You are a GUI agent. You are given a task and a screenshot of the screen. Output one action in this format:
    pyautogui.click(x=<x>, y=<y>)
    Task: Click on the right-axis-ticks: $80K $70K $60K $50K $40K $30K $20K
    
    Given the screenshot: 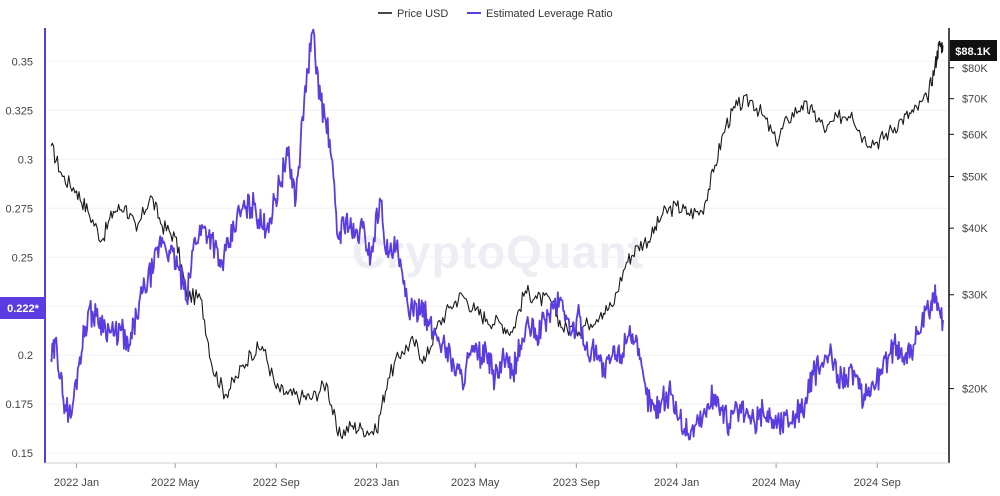 What is the action you would take?
    pyautogui.click(x=968, y=229)
    